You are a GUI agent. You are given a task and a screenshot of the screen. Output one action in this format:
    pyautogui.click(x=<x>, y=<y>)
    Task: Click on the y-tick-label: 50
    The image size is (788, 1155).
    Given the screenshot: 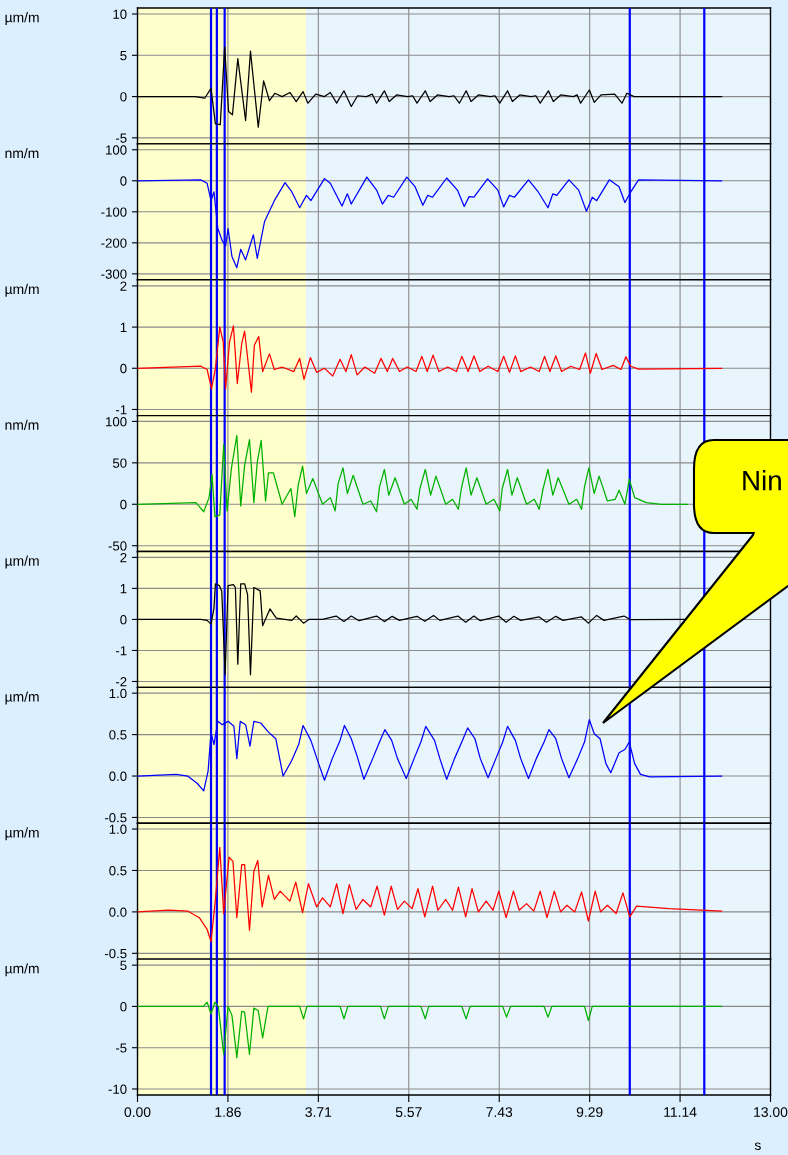 What is the action you would take?
    pyautogui.click(x=119, y=463)
    